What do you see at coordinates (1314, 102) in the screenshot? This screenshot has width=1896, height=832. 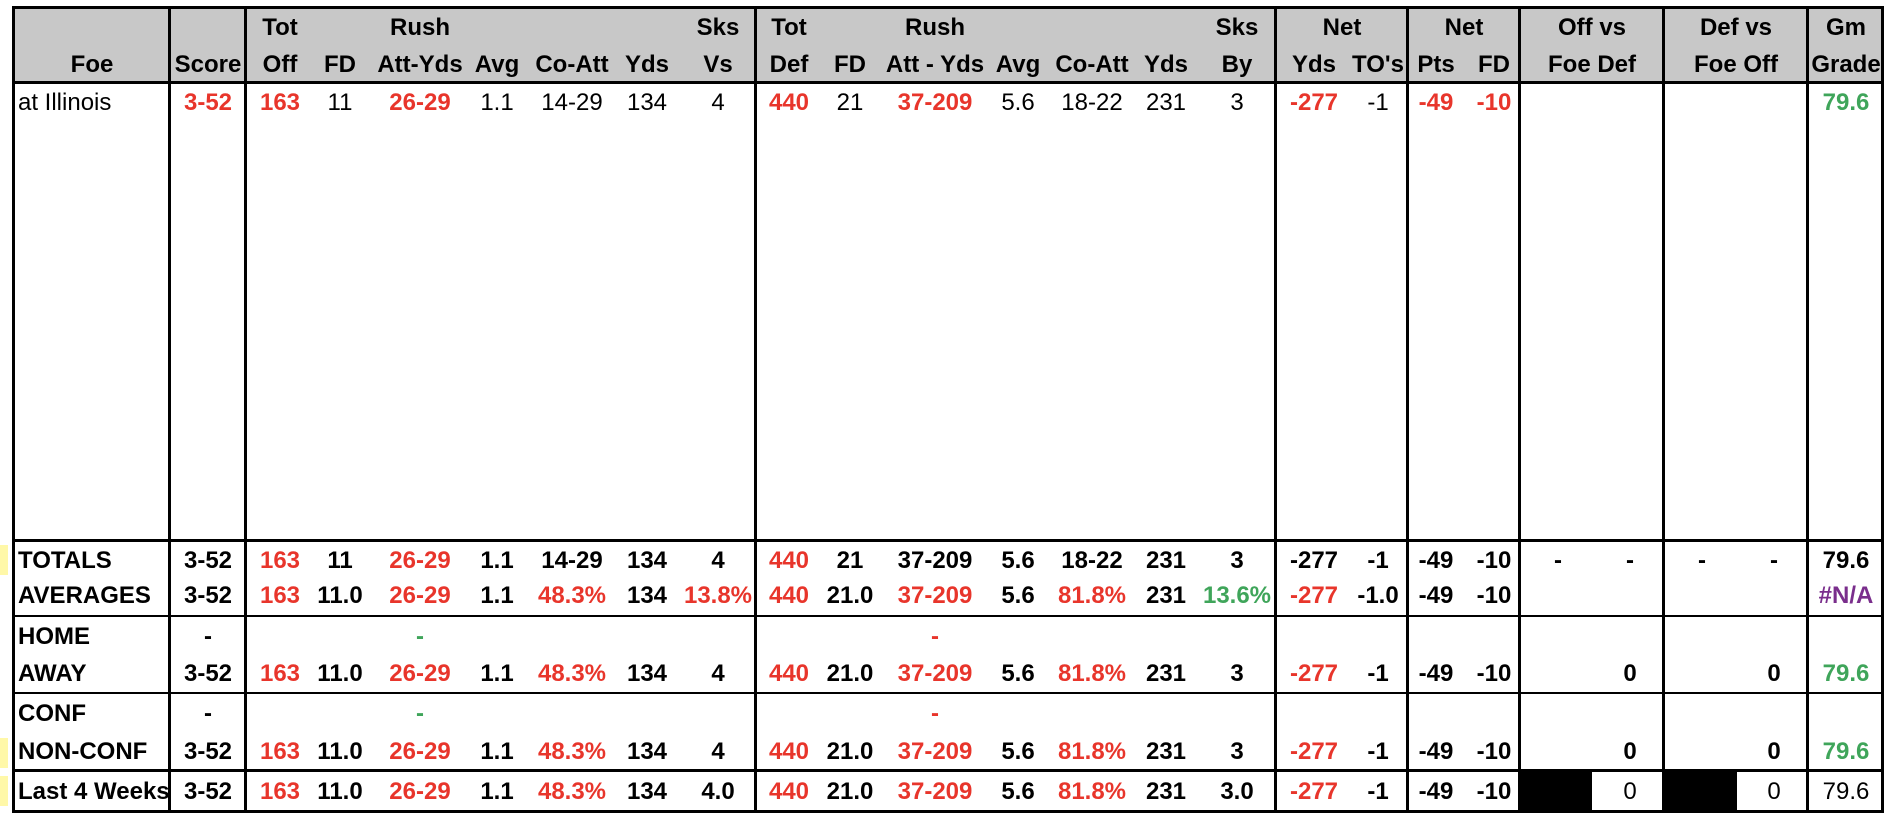 I see `game-net-yds: -277` at bounding box center [1314, 102].